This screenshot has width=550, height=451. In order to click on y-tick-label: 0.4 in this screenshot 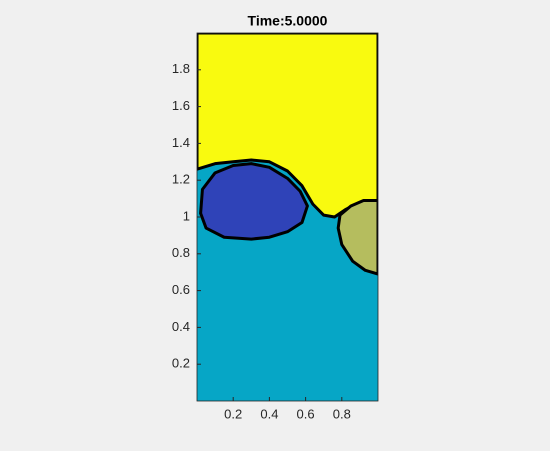, I will do `click(181, 326)`.